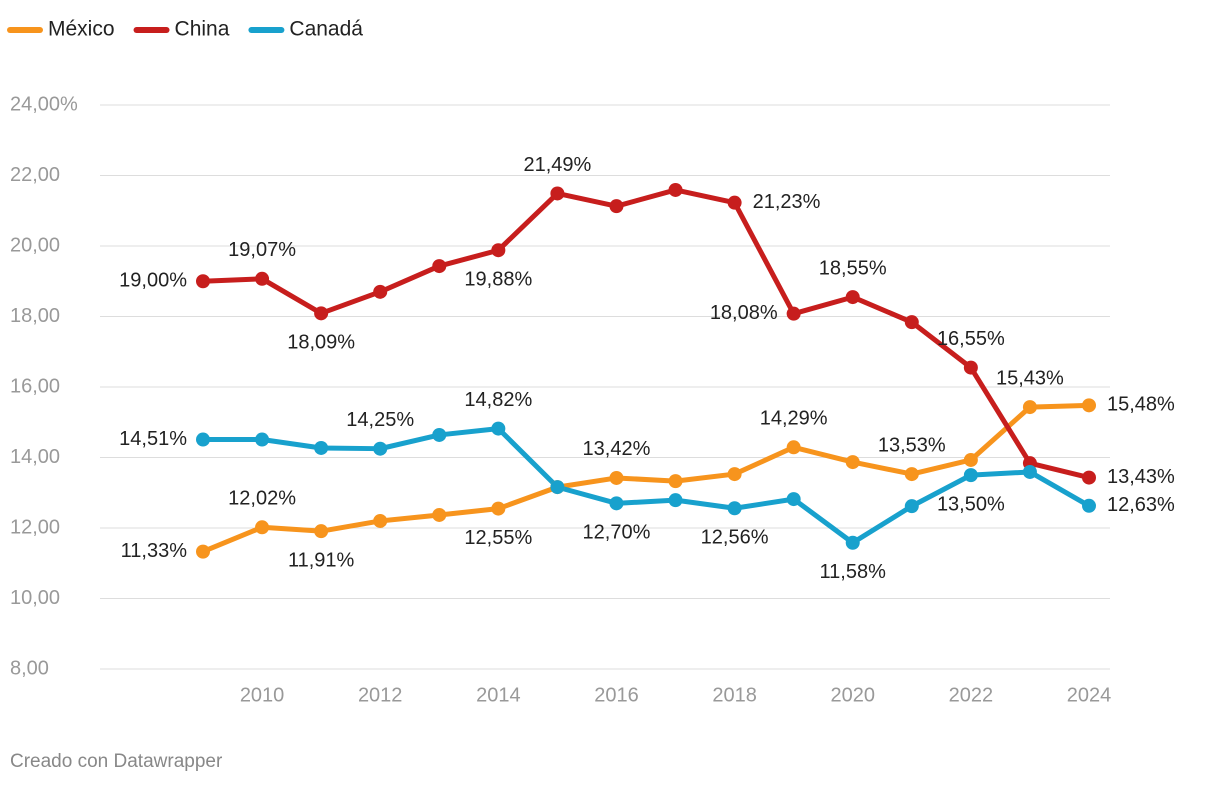  Describe the element at coordinates (971, 695) in the screenshot. I see `x-tick-label: 2022` at that location.